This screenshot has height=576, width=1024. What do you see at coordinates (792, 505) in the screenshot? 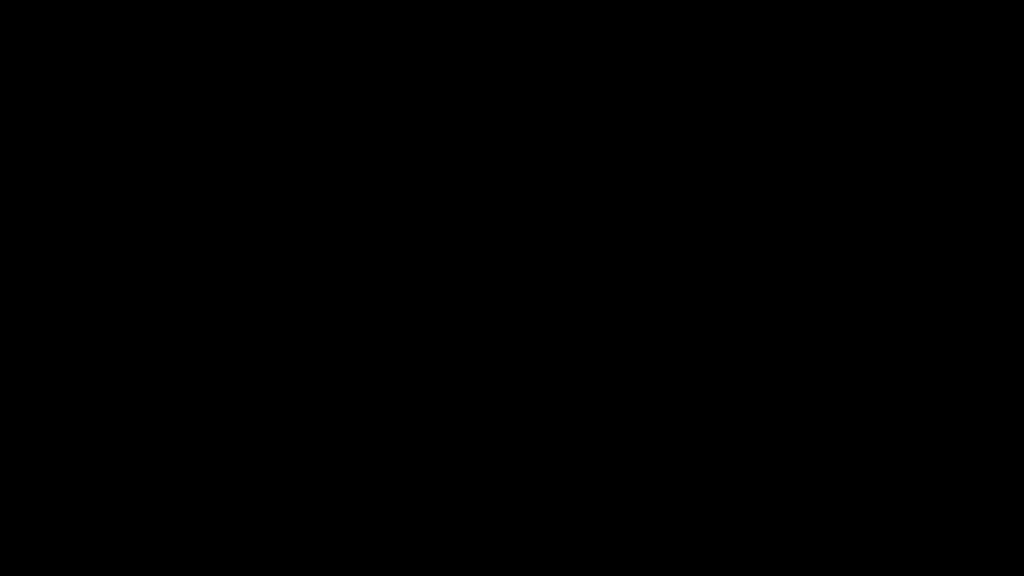
I see `vert-residuals-plot` at bounding box center [792, 505].